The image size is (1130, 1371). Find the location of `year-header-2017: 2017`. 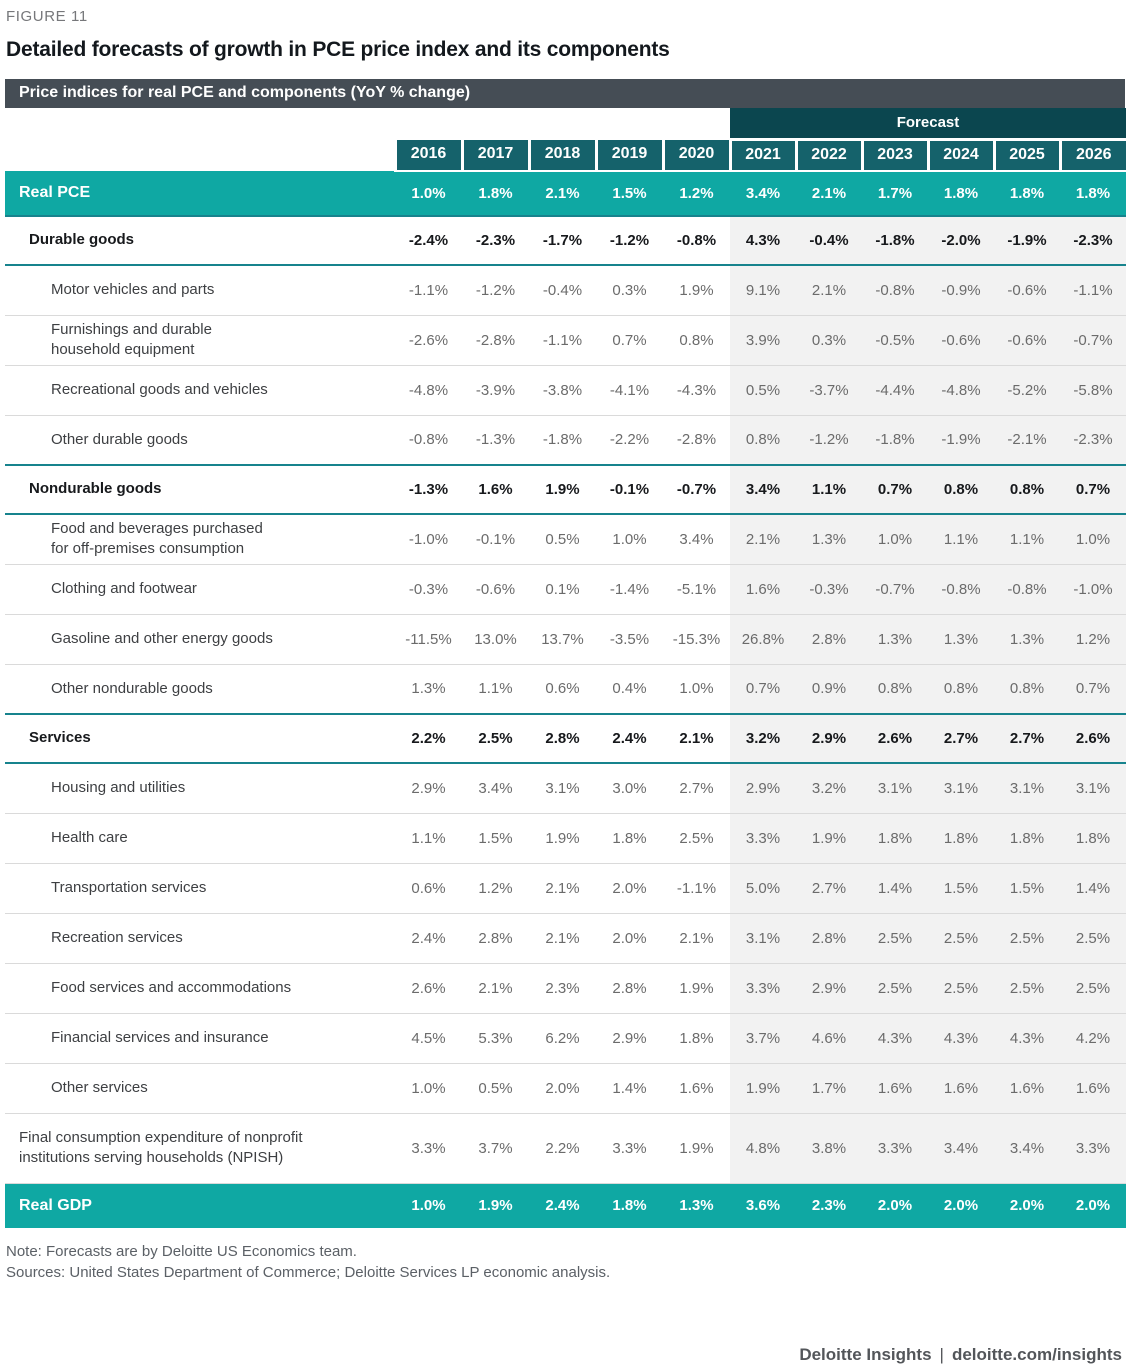

year-header-2017: 2017 is located at coordinates (494, 155).